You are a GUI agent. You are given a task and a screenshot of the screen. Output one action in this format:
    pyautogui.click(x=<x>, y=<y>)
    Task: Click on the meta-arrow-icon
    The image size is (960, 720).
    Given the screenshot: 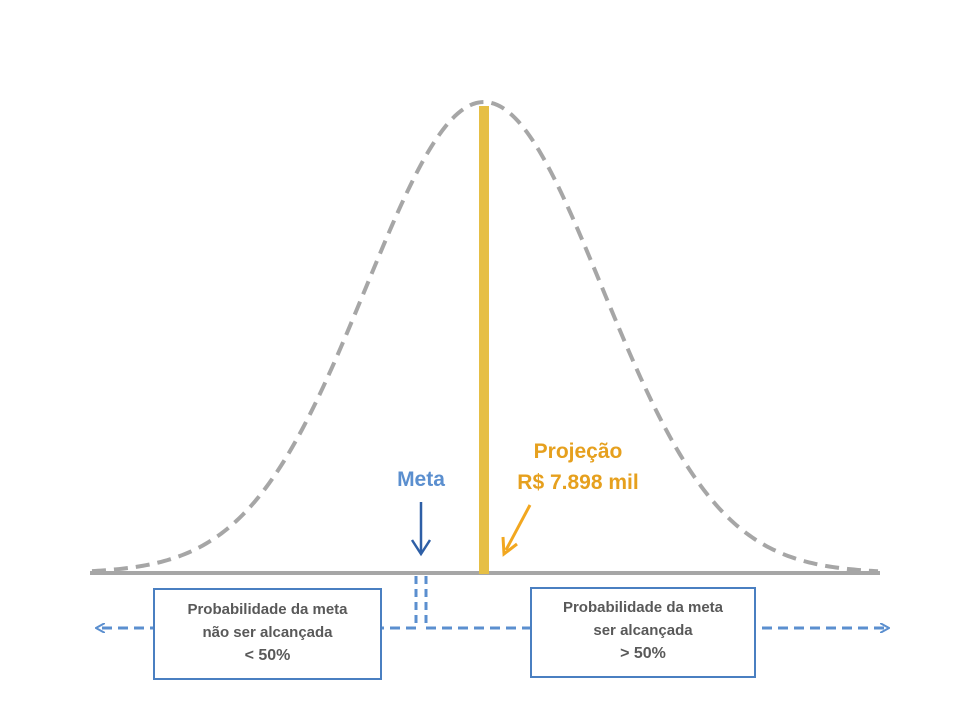 What is the action you would take?
    pyautogui.click(x=421, y=529)
    